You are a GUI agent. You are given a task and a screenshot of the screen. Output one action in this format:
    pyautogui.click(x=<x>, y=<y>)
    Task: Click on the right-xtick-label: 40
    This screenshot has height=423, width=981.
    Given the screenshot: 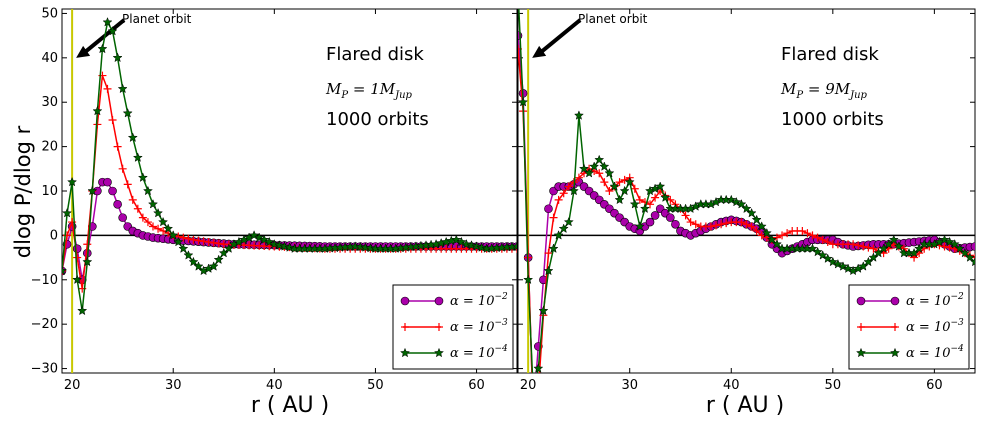 What is the action you would take?
    pyautogui.click(x=731, y=385)
    